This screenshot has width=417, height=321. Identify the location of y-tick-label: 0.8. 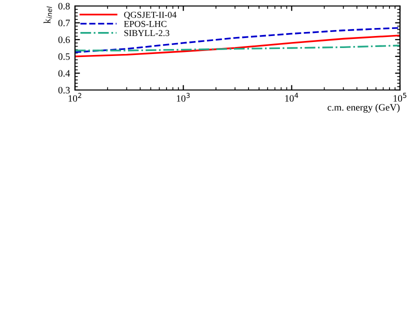
(64, 6).